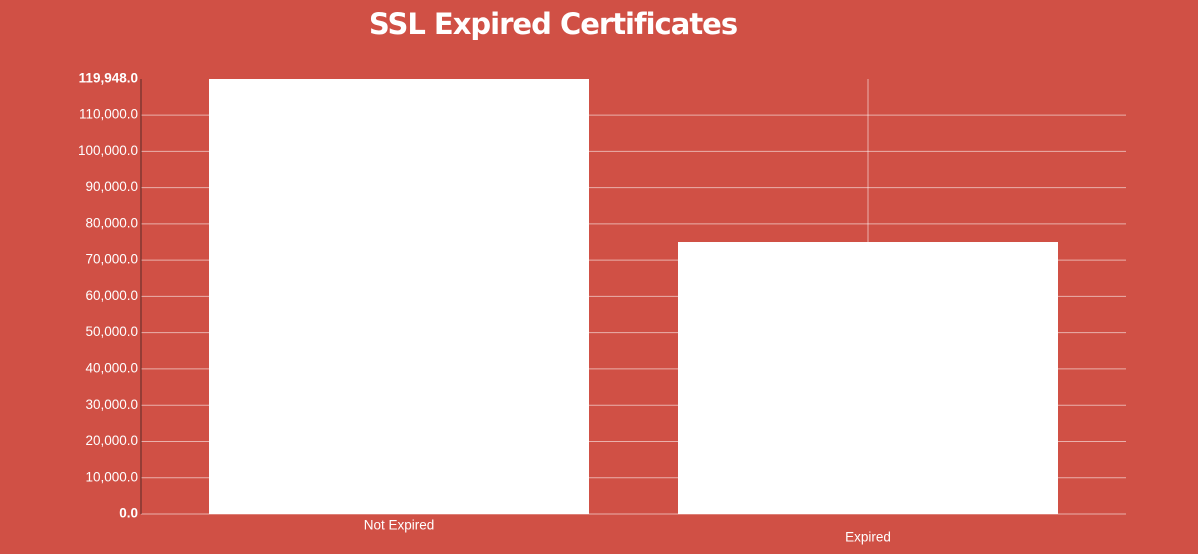 The height and width of the screenshot is (554, 1198). Describe the element at coordinates (108, 114) in the screenshot. I see `y-tick-label: 110,000.0` at that location.